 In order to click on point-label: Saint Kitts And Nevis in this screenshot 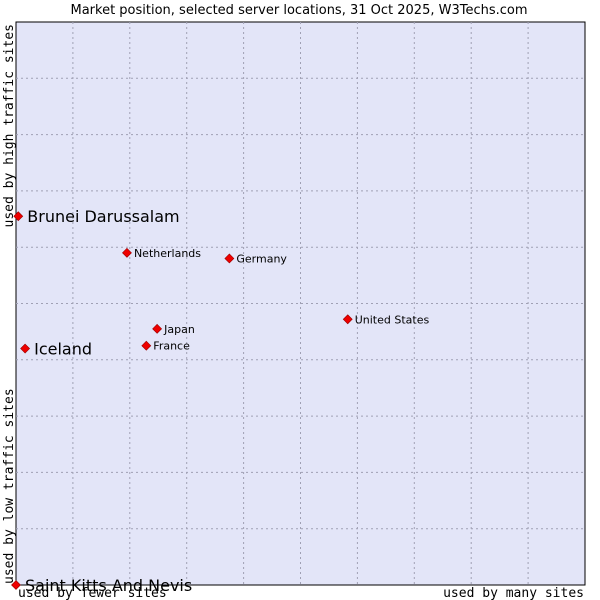, I will do `click(108, 585)`.